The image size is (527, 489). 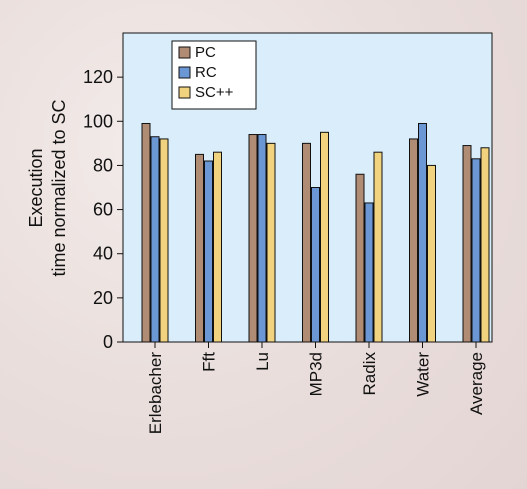 I want to click on legend: PC RC SC++, so click(x=214, y=75).